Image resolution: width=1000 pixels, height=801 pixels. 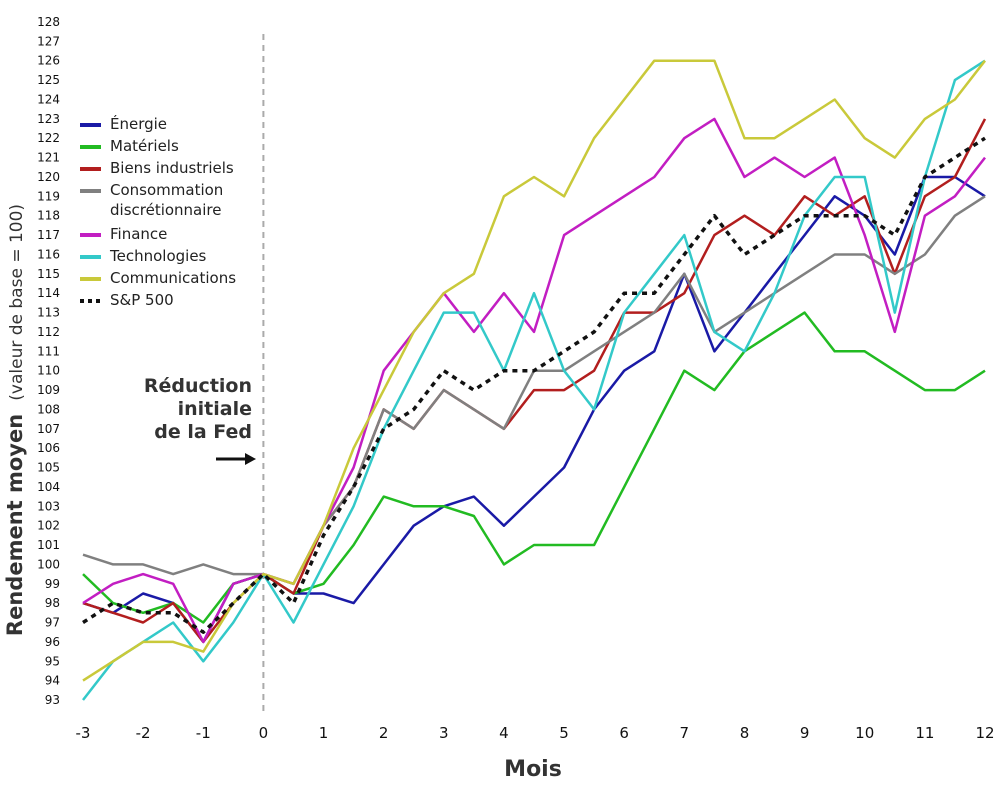 What do you see at coordinates (48, 138) in the screenshot?
I see `y-tick-label: 122` at bounding box center [48, 138].